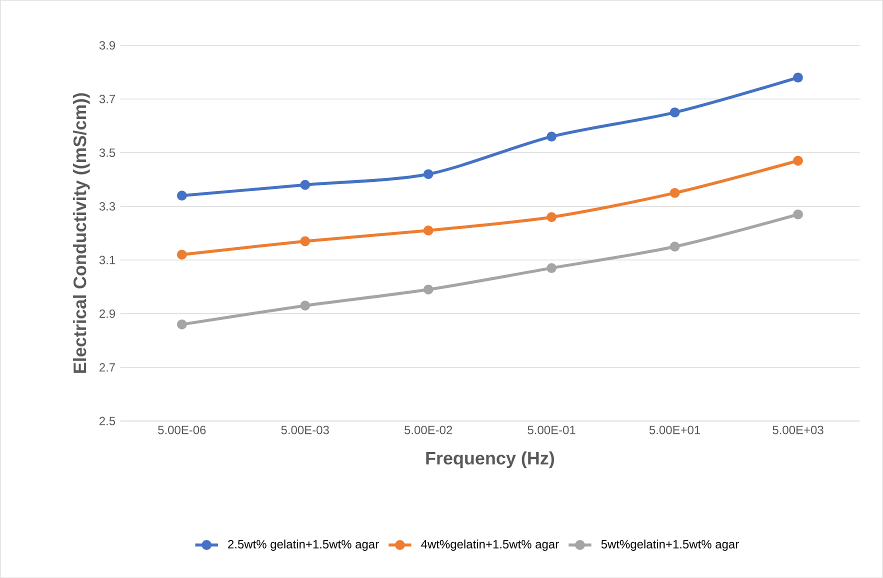 This screenshot has height=578, width=883. Describe the element at coordinates (428, 430) in the screenshot. I see `x-tick-label: 5.00E-02` at that location.